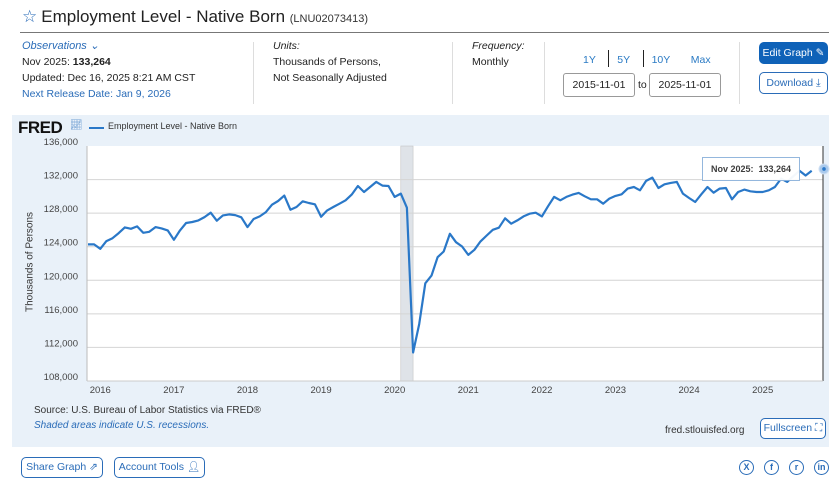  I want to click on x-tick-label: 2018, so click(247, 390).